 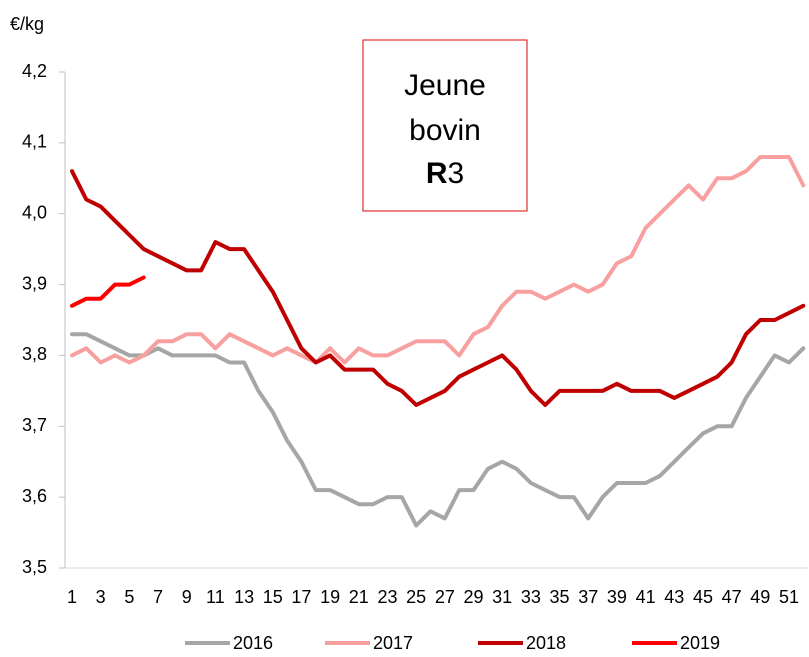 What do you see at coordinates (455, 173) in the screenshot?
I see `annotation-span: 3` at bounding box center [455, 173].